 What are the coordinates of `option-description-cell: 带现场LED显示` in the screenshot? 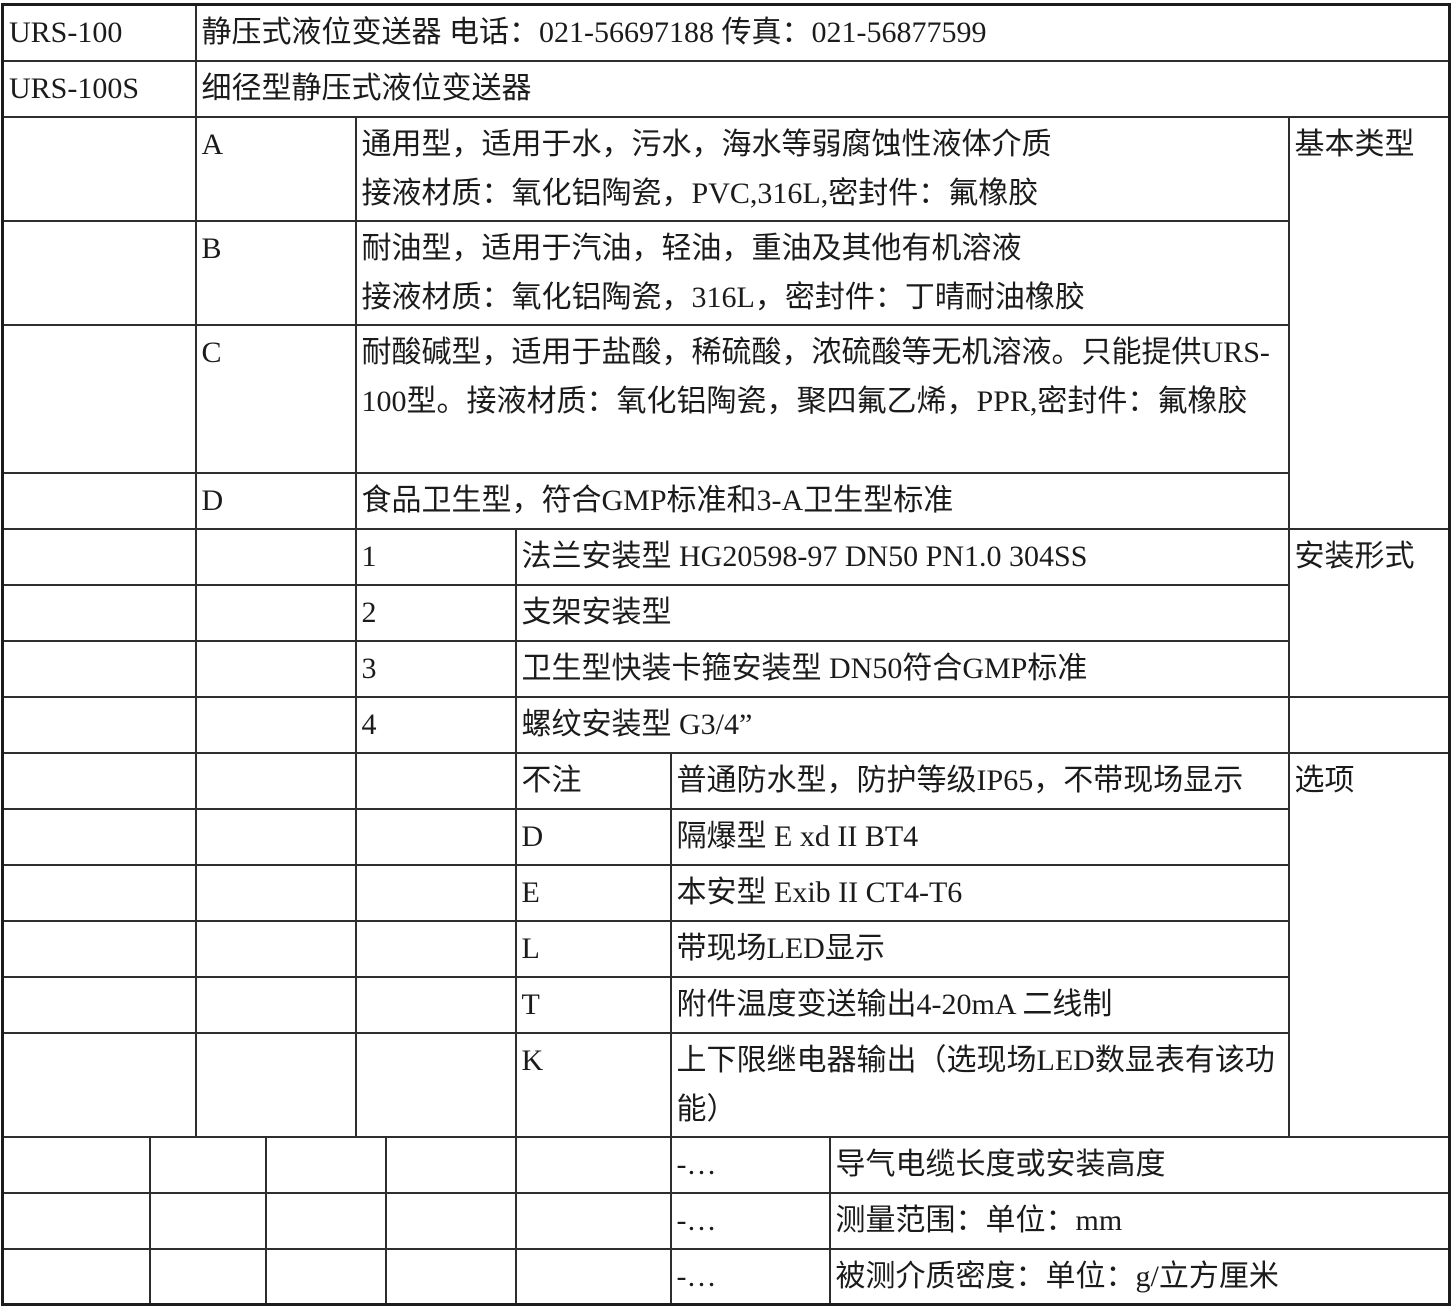 It's located at (979, 948).